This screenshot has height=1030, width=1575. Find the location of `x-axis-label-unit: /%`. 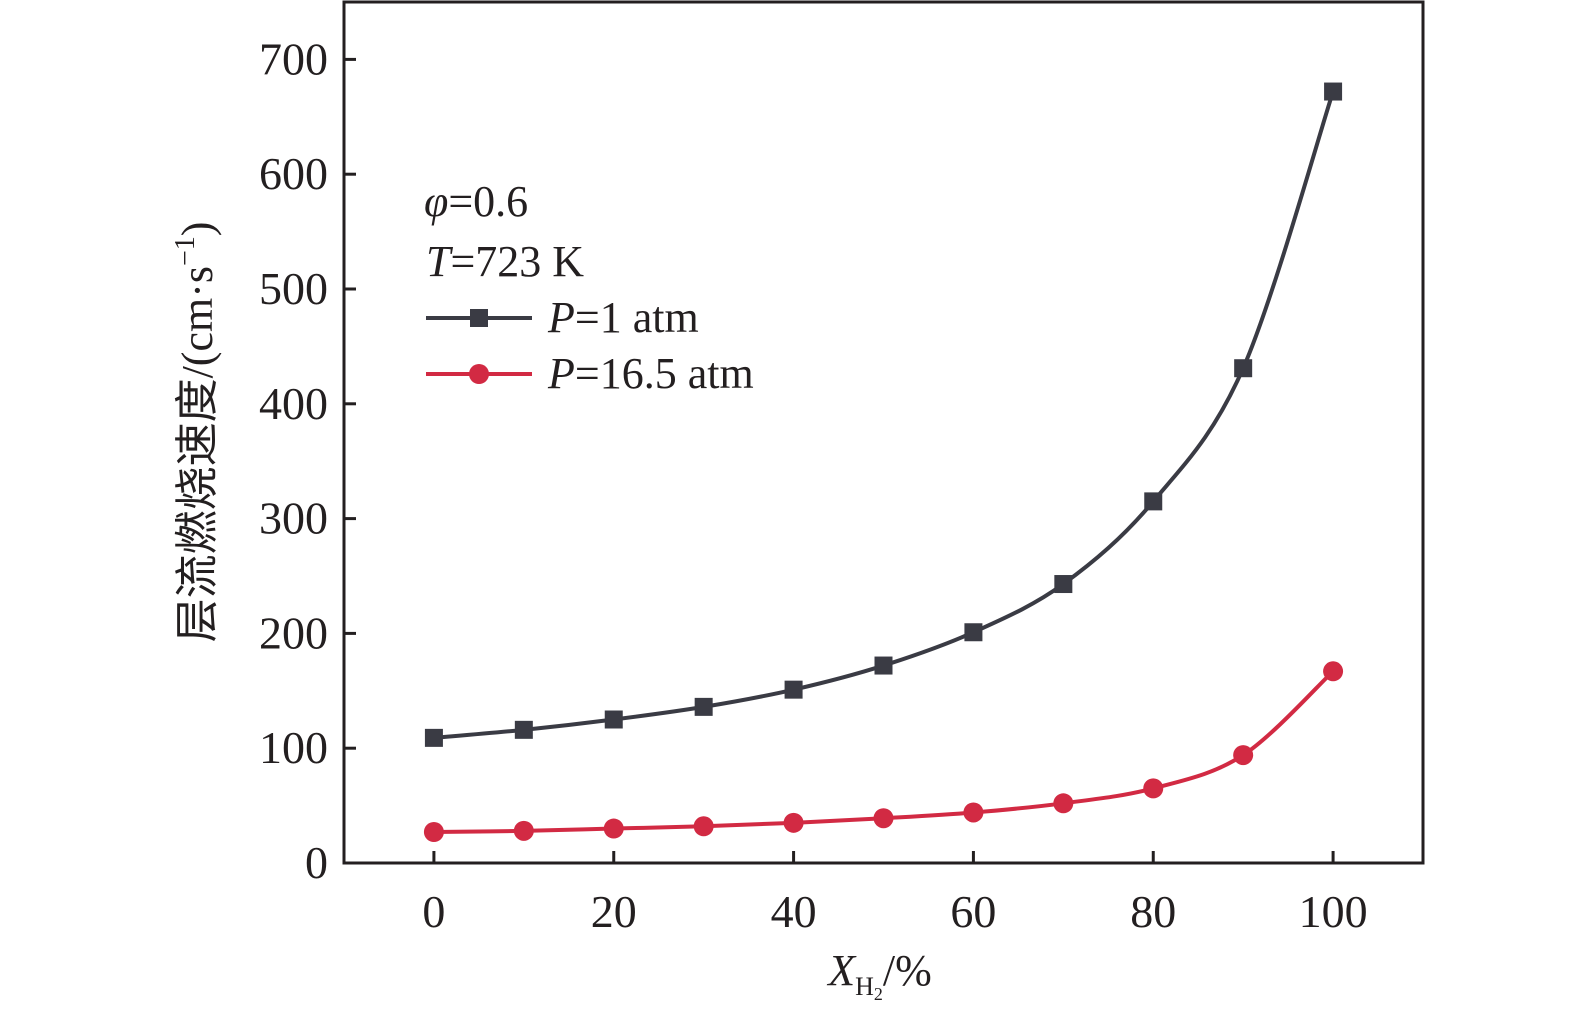

x-axis-label-unit: /% is located at coordinates (907, 970).